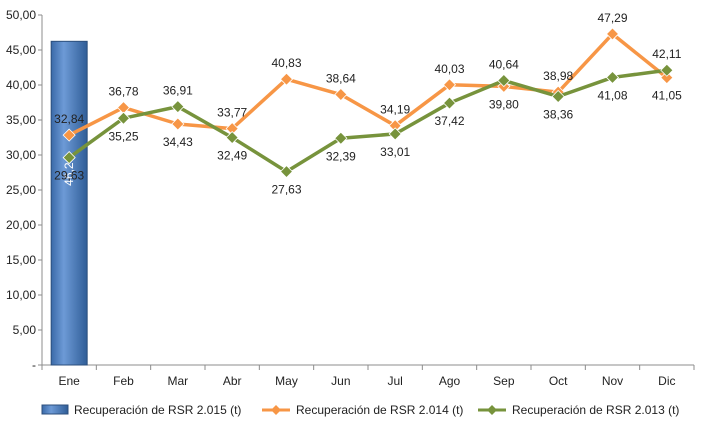 The width and height of the screenshot is (718, 432). I want to click on x-tick-label: Dic, so click(666, 381).